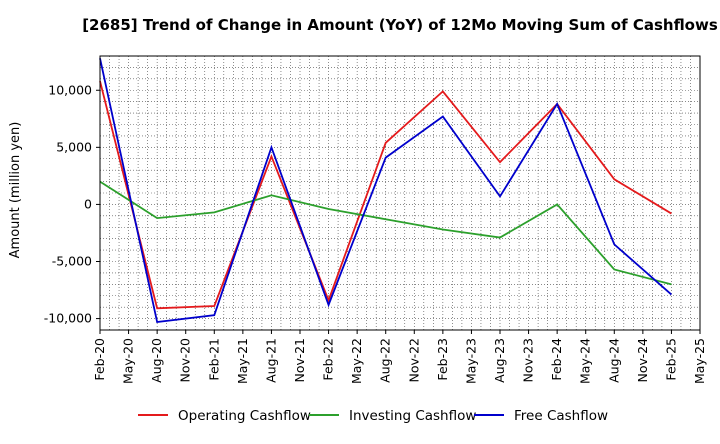 The image size is (720, 444). Describe the element at coordinates (385, 360) in the screenshot. I see `x-tick-label: Aug-22` at that location.